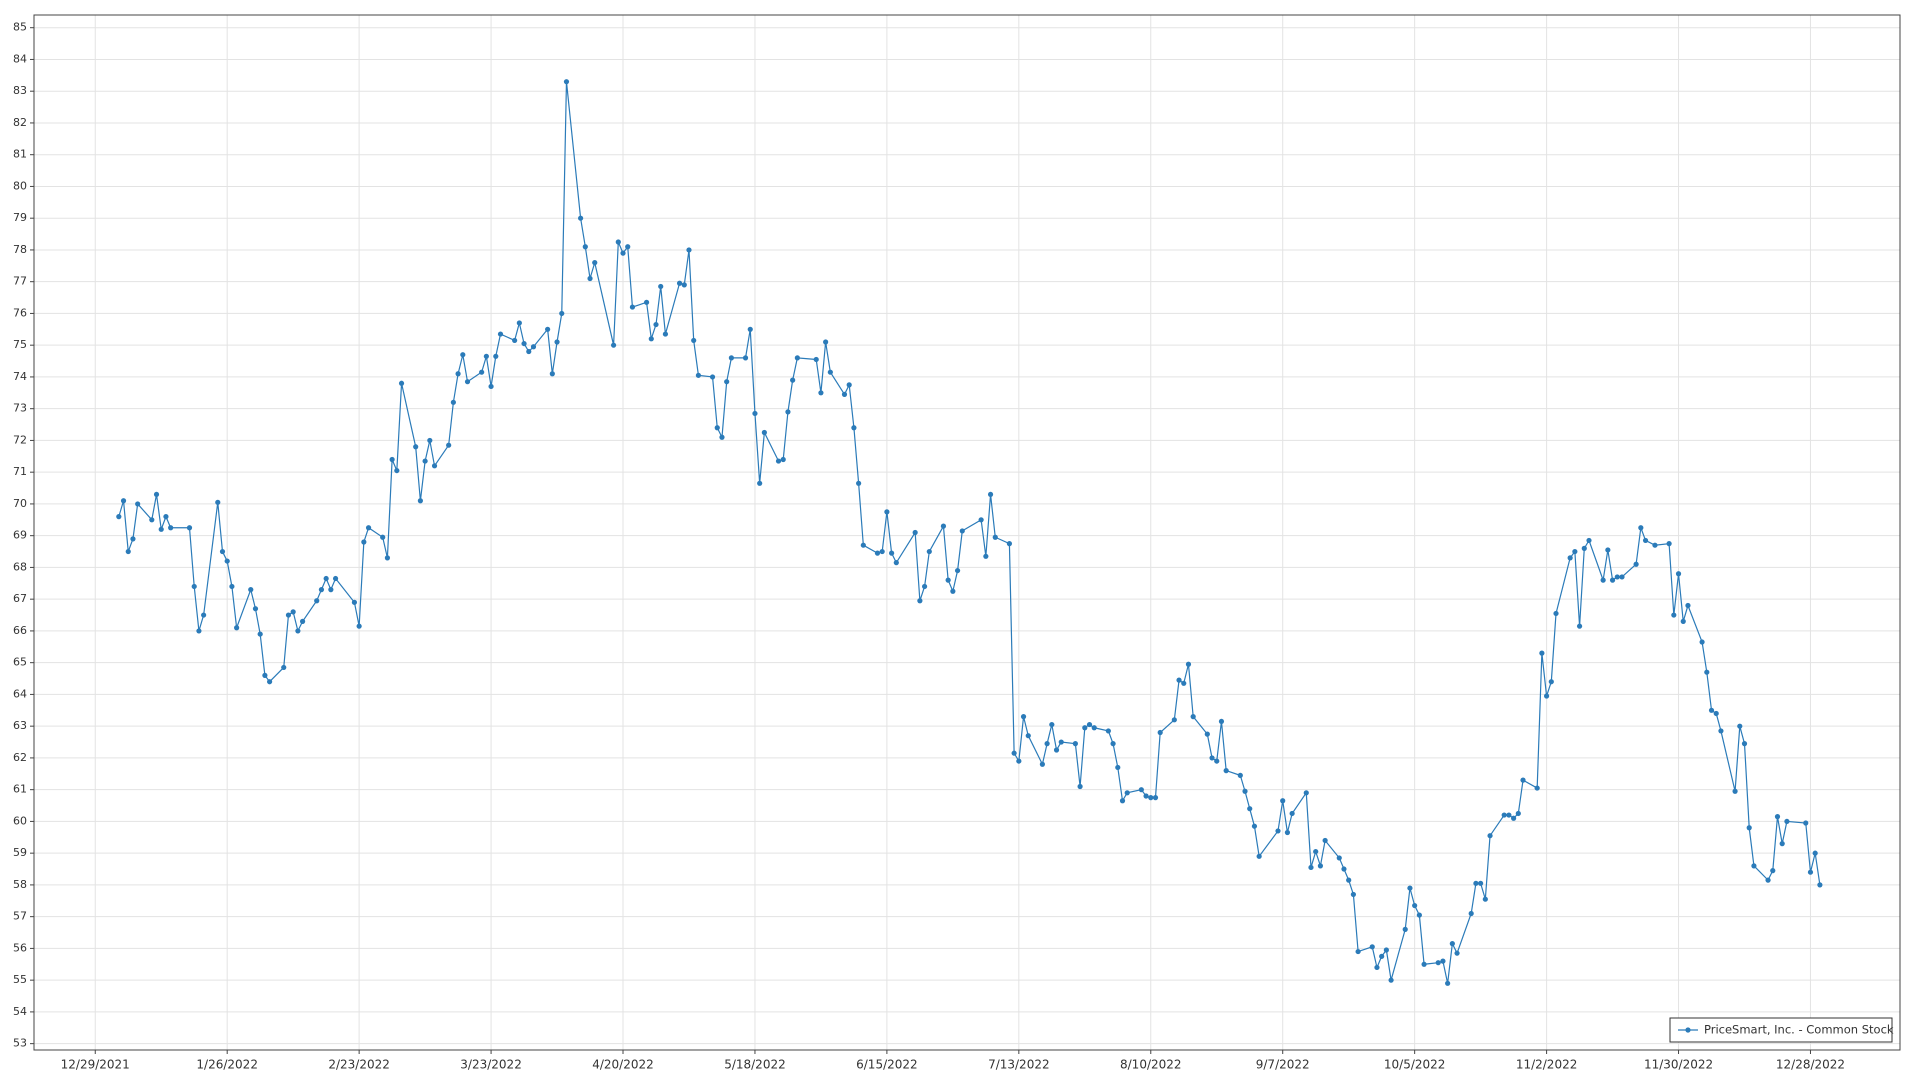 This screenshot has height=1084, width=1920. Describe the element at coordinates (20, 185) in the screenshot. I see `y-tick-label: 80` at that location.